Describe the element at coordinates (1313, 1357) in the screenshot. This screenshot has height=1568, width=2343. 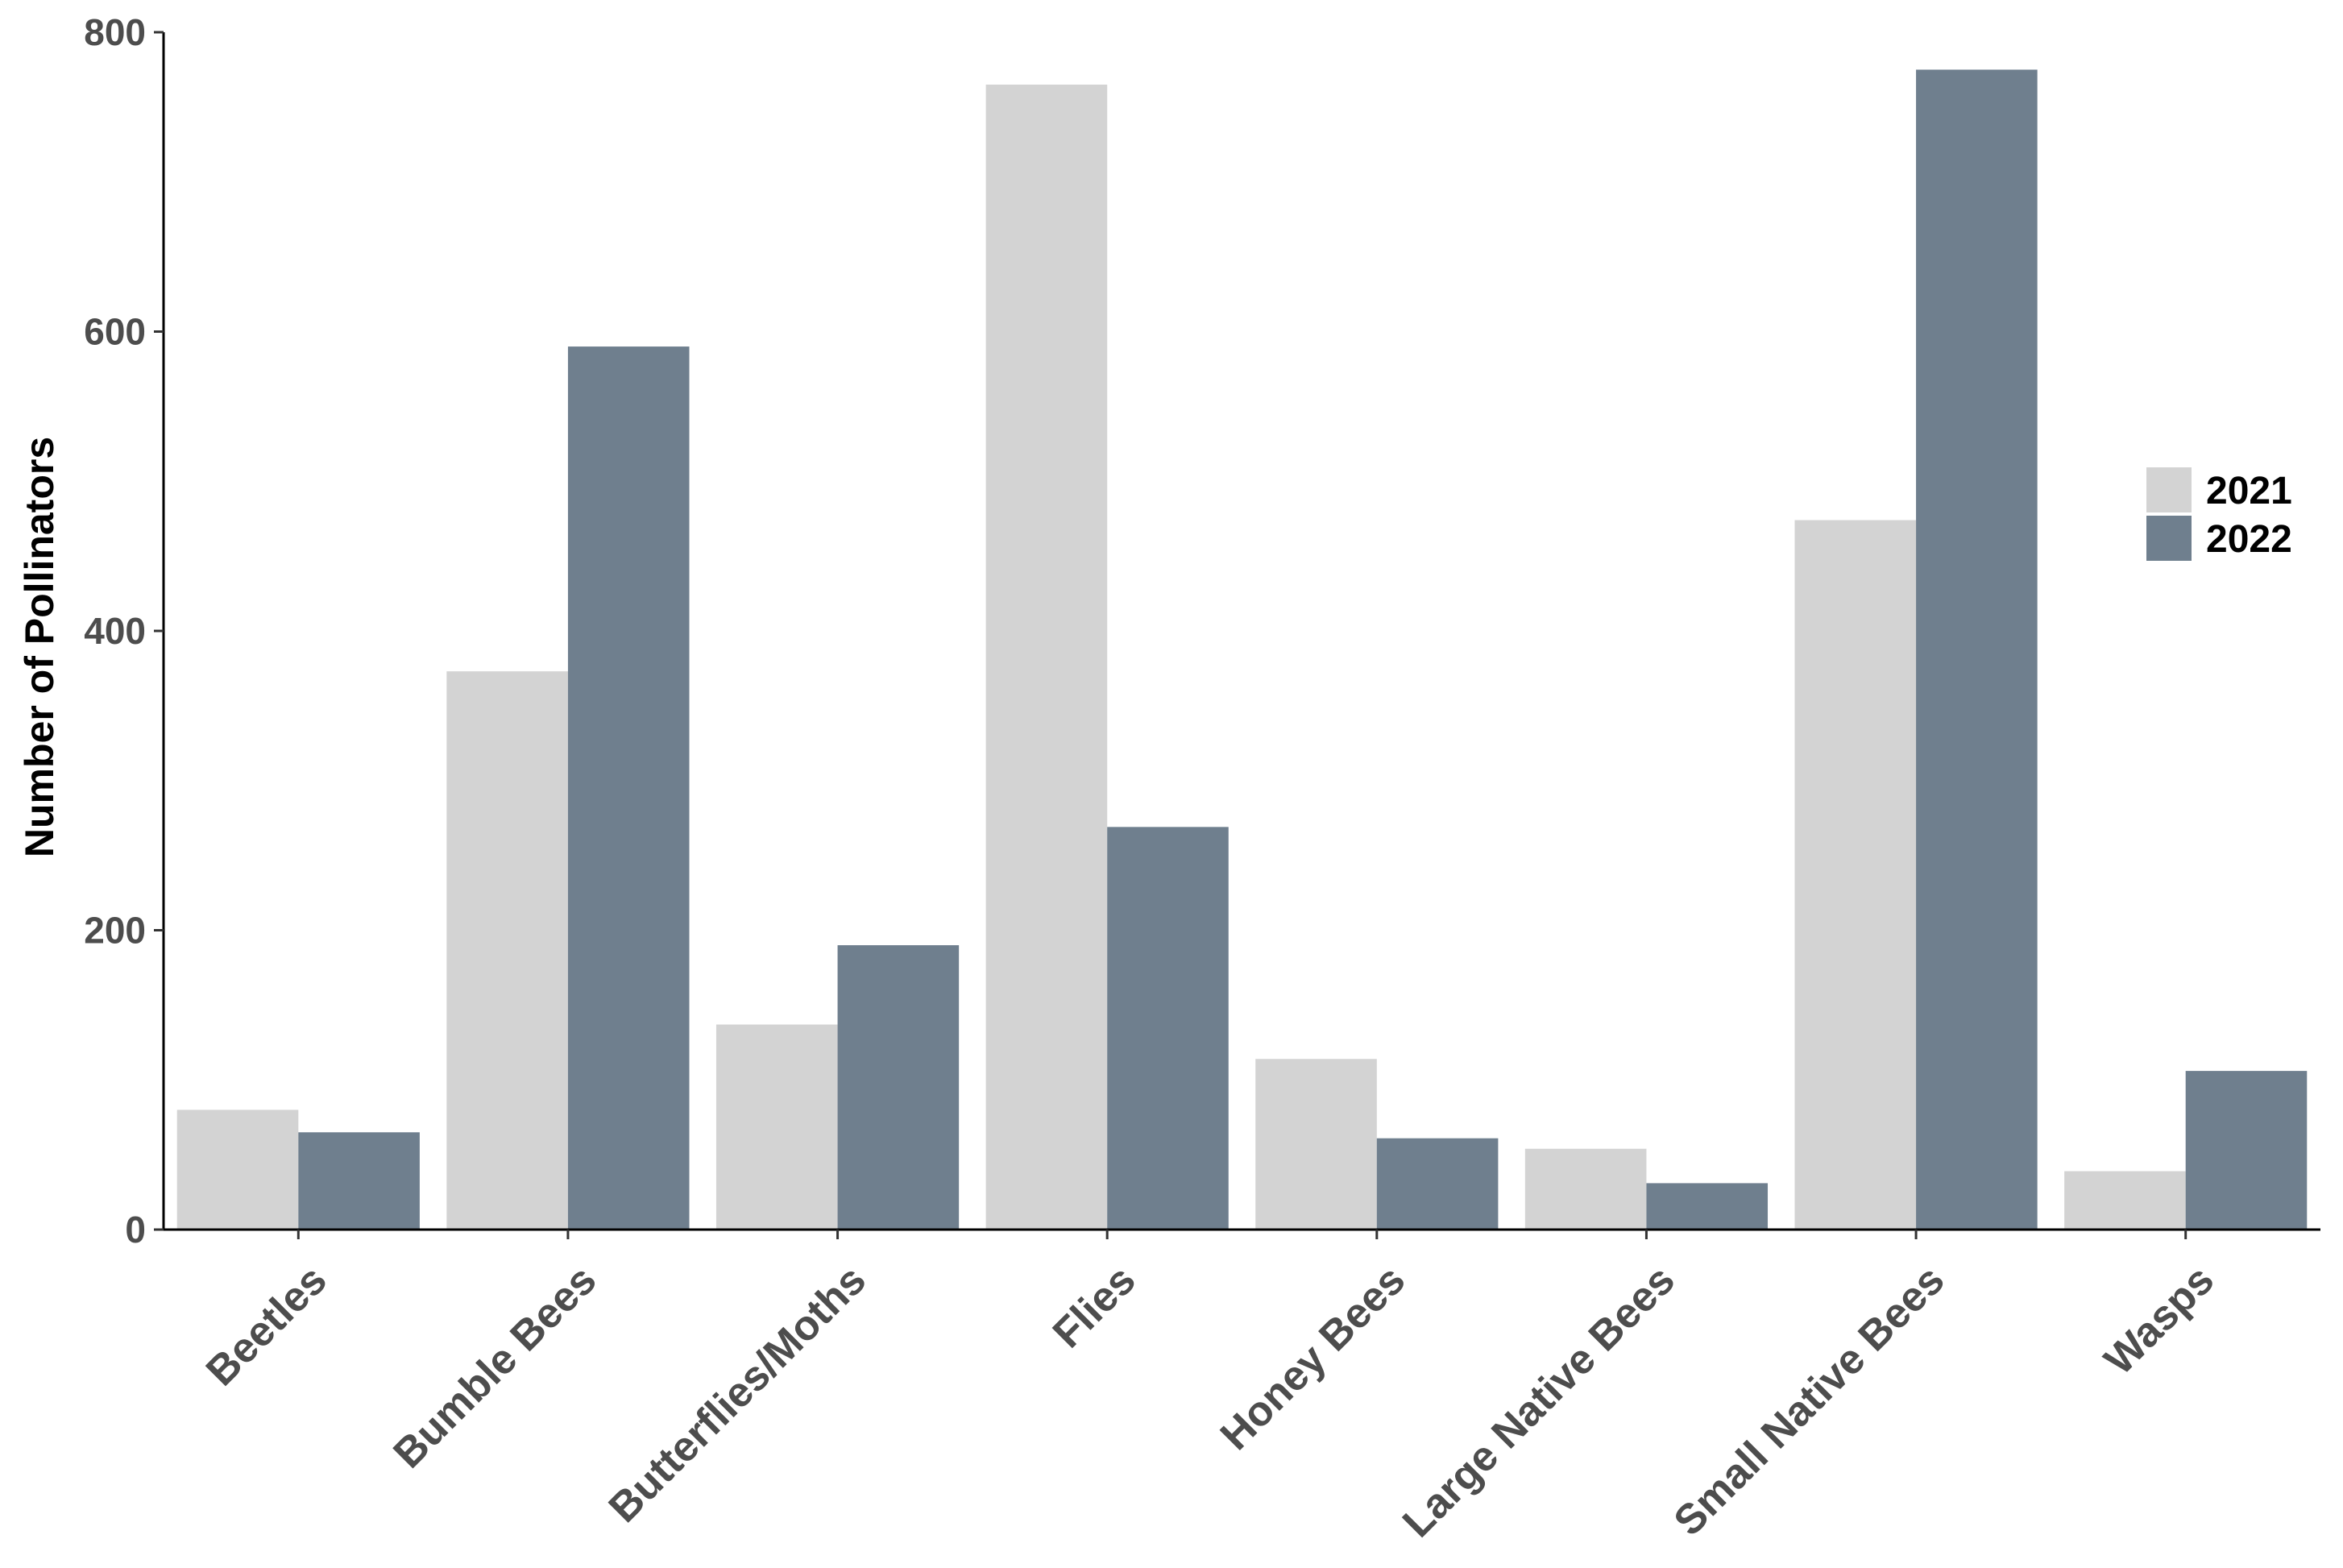
I see `x-tick-label: Honey Bees` at that location.